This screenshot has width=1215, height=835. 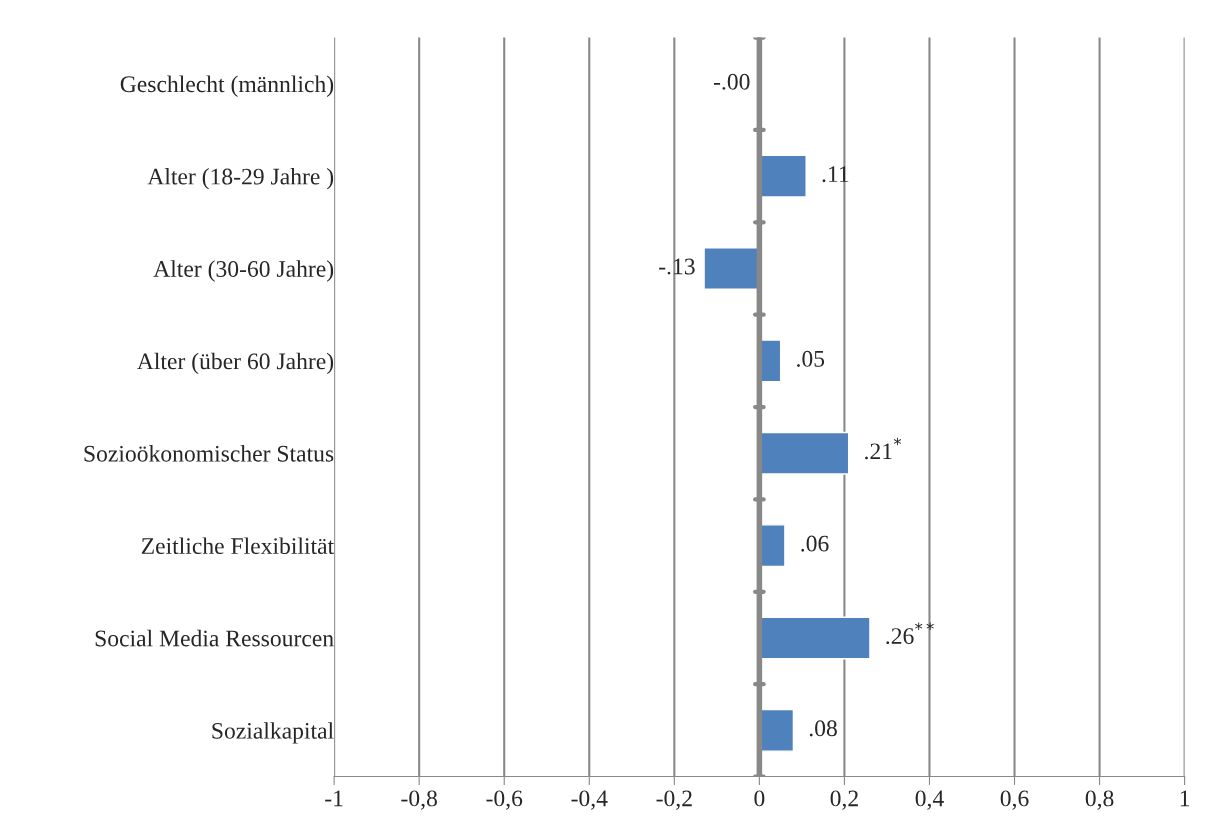 I want to click on y-tick-label: Social Media Ressourcen, so click(x=214, y=638).